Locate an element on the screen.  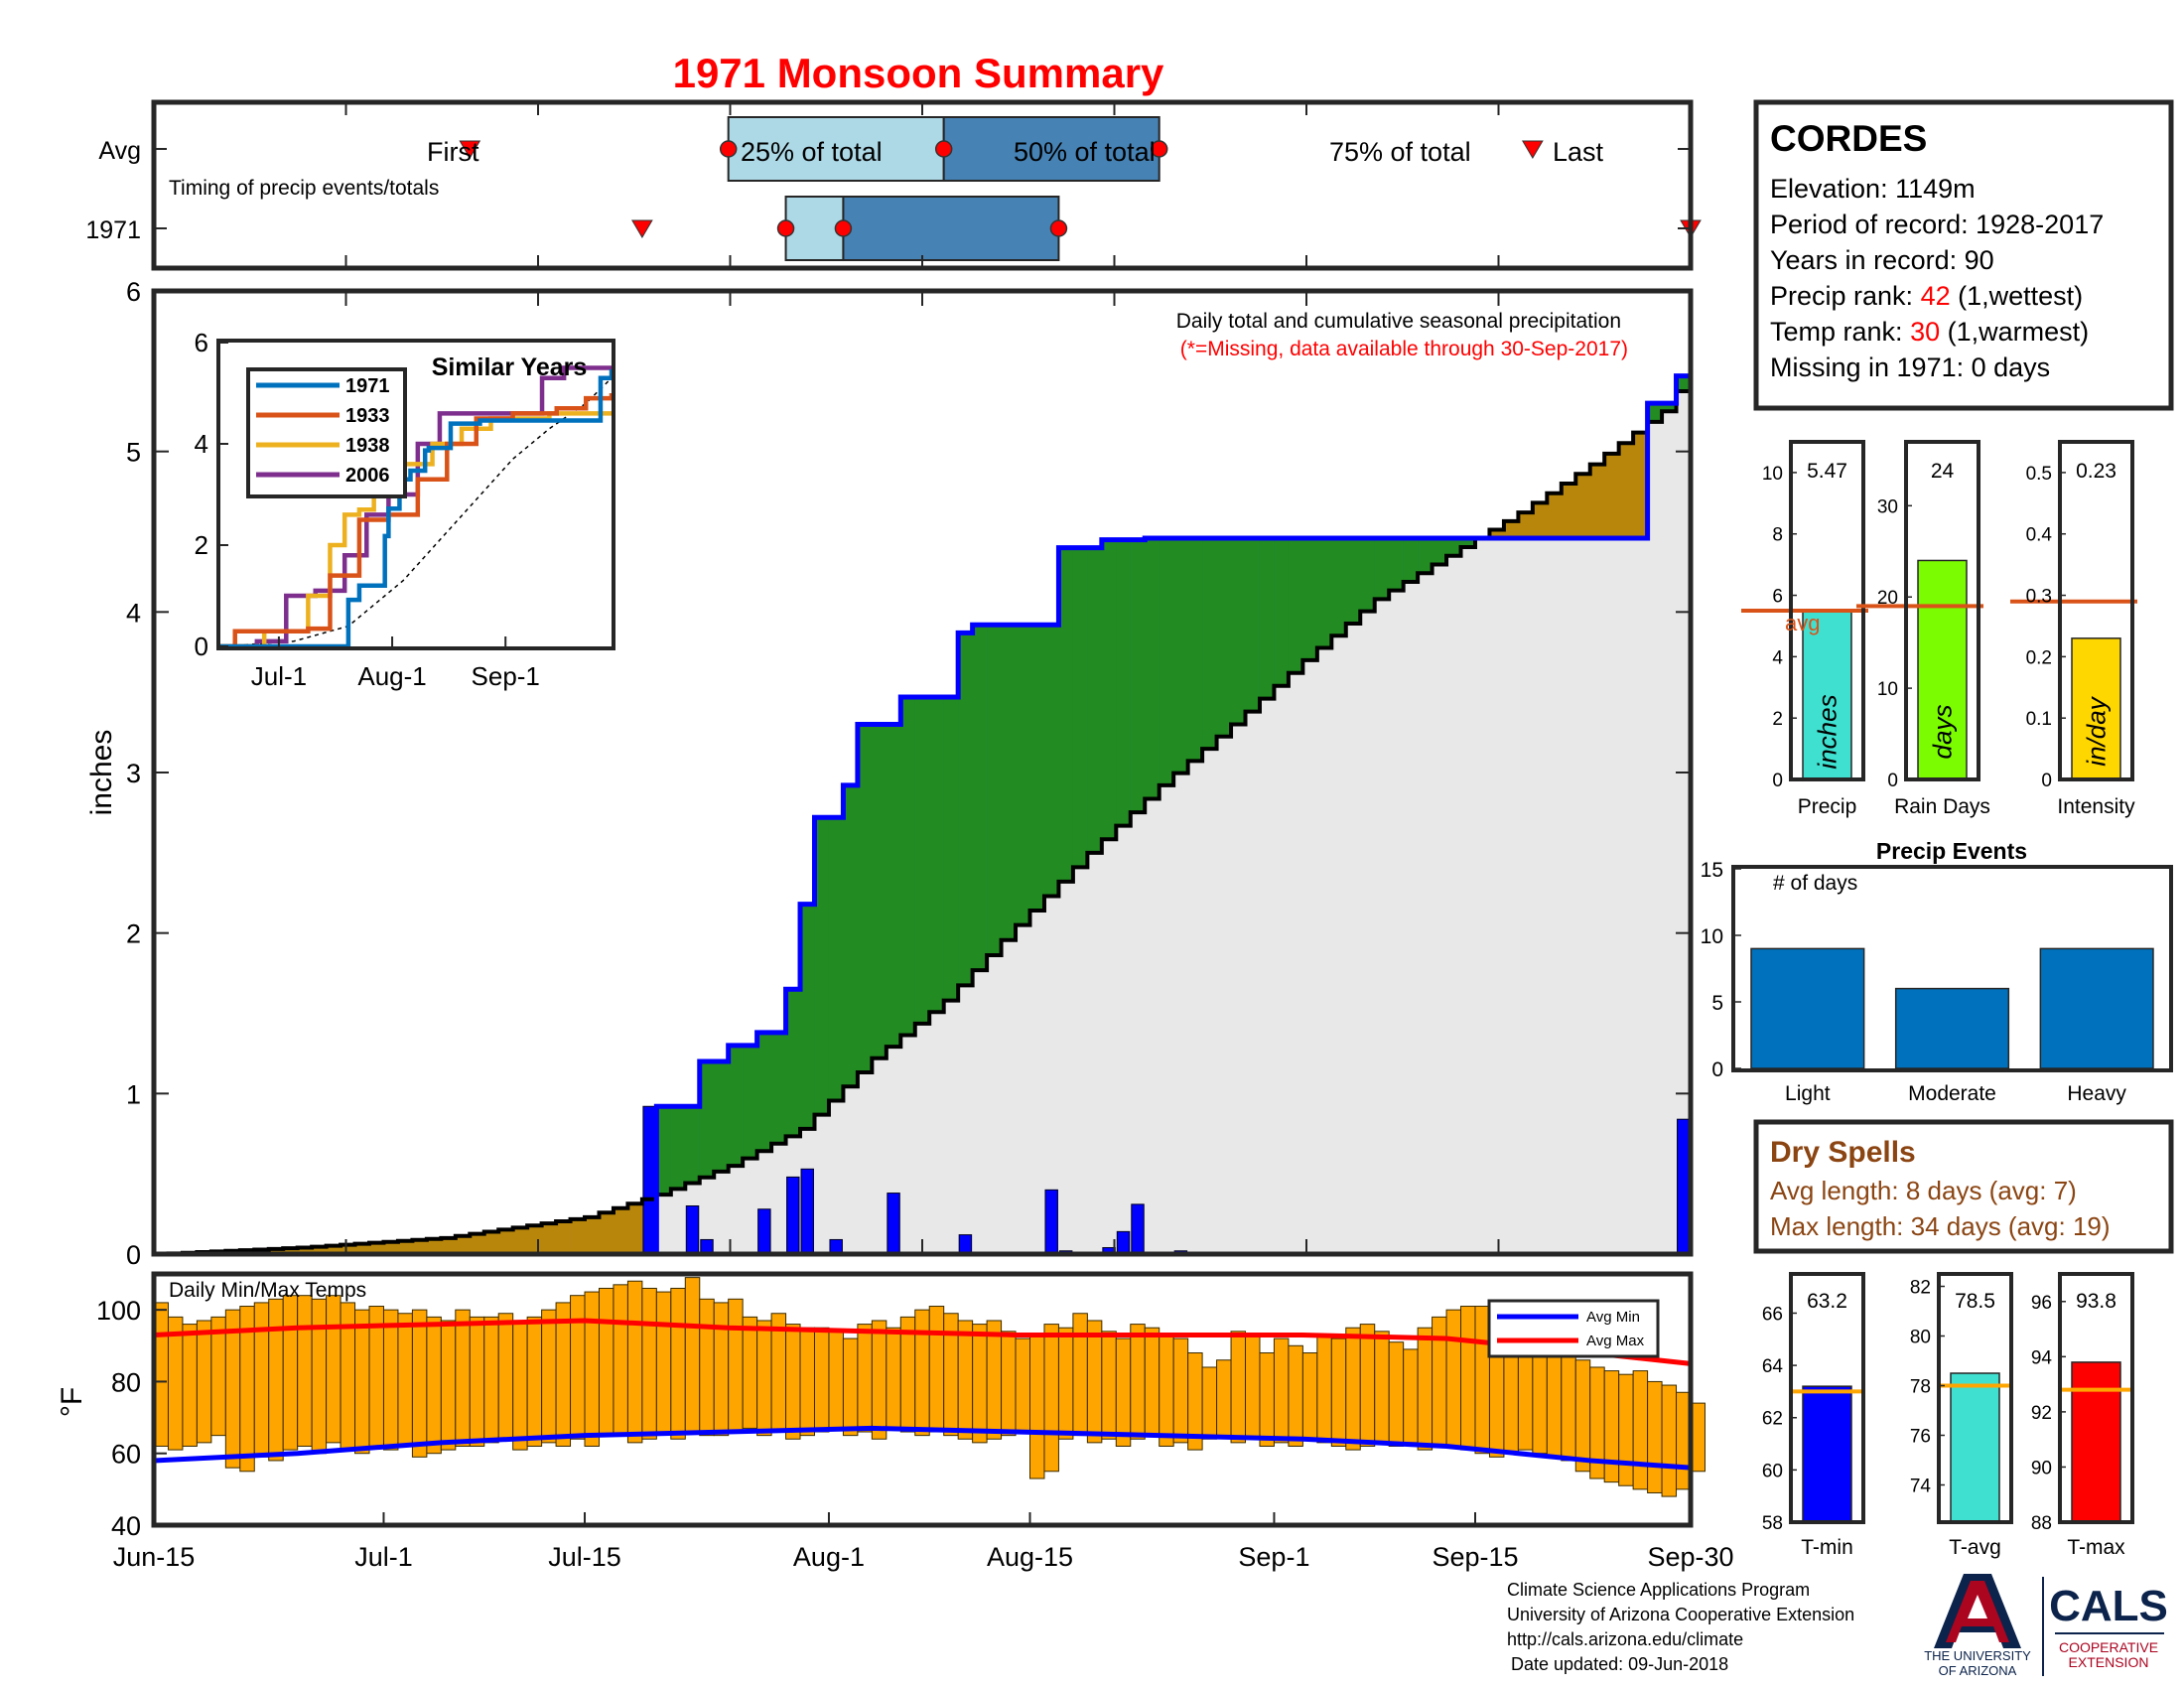
season-temp-y-tick-label: 82 is located at coordinates (1920, 1288).